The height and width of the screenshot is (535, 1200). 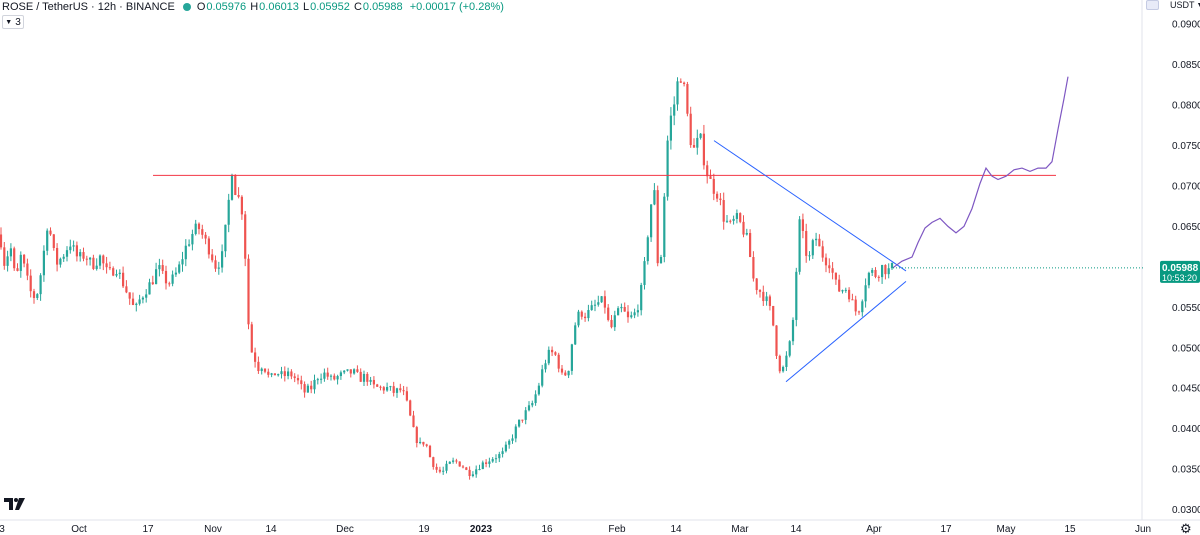 I want to click on indicators-toggle-button: ▼ 3, so click(x=13, y=22).